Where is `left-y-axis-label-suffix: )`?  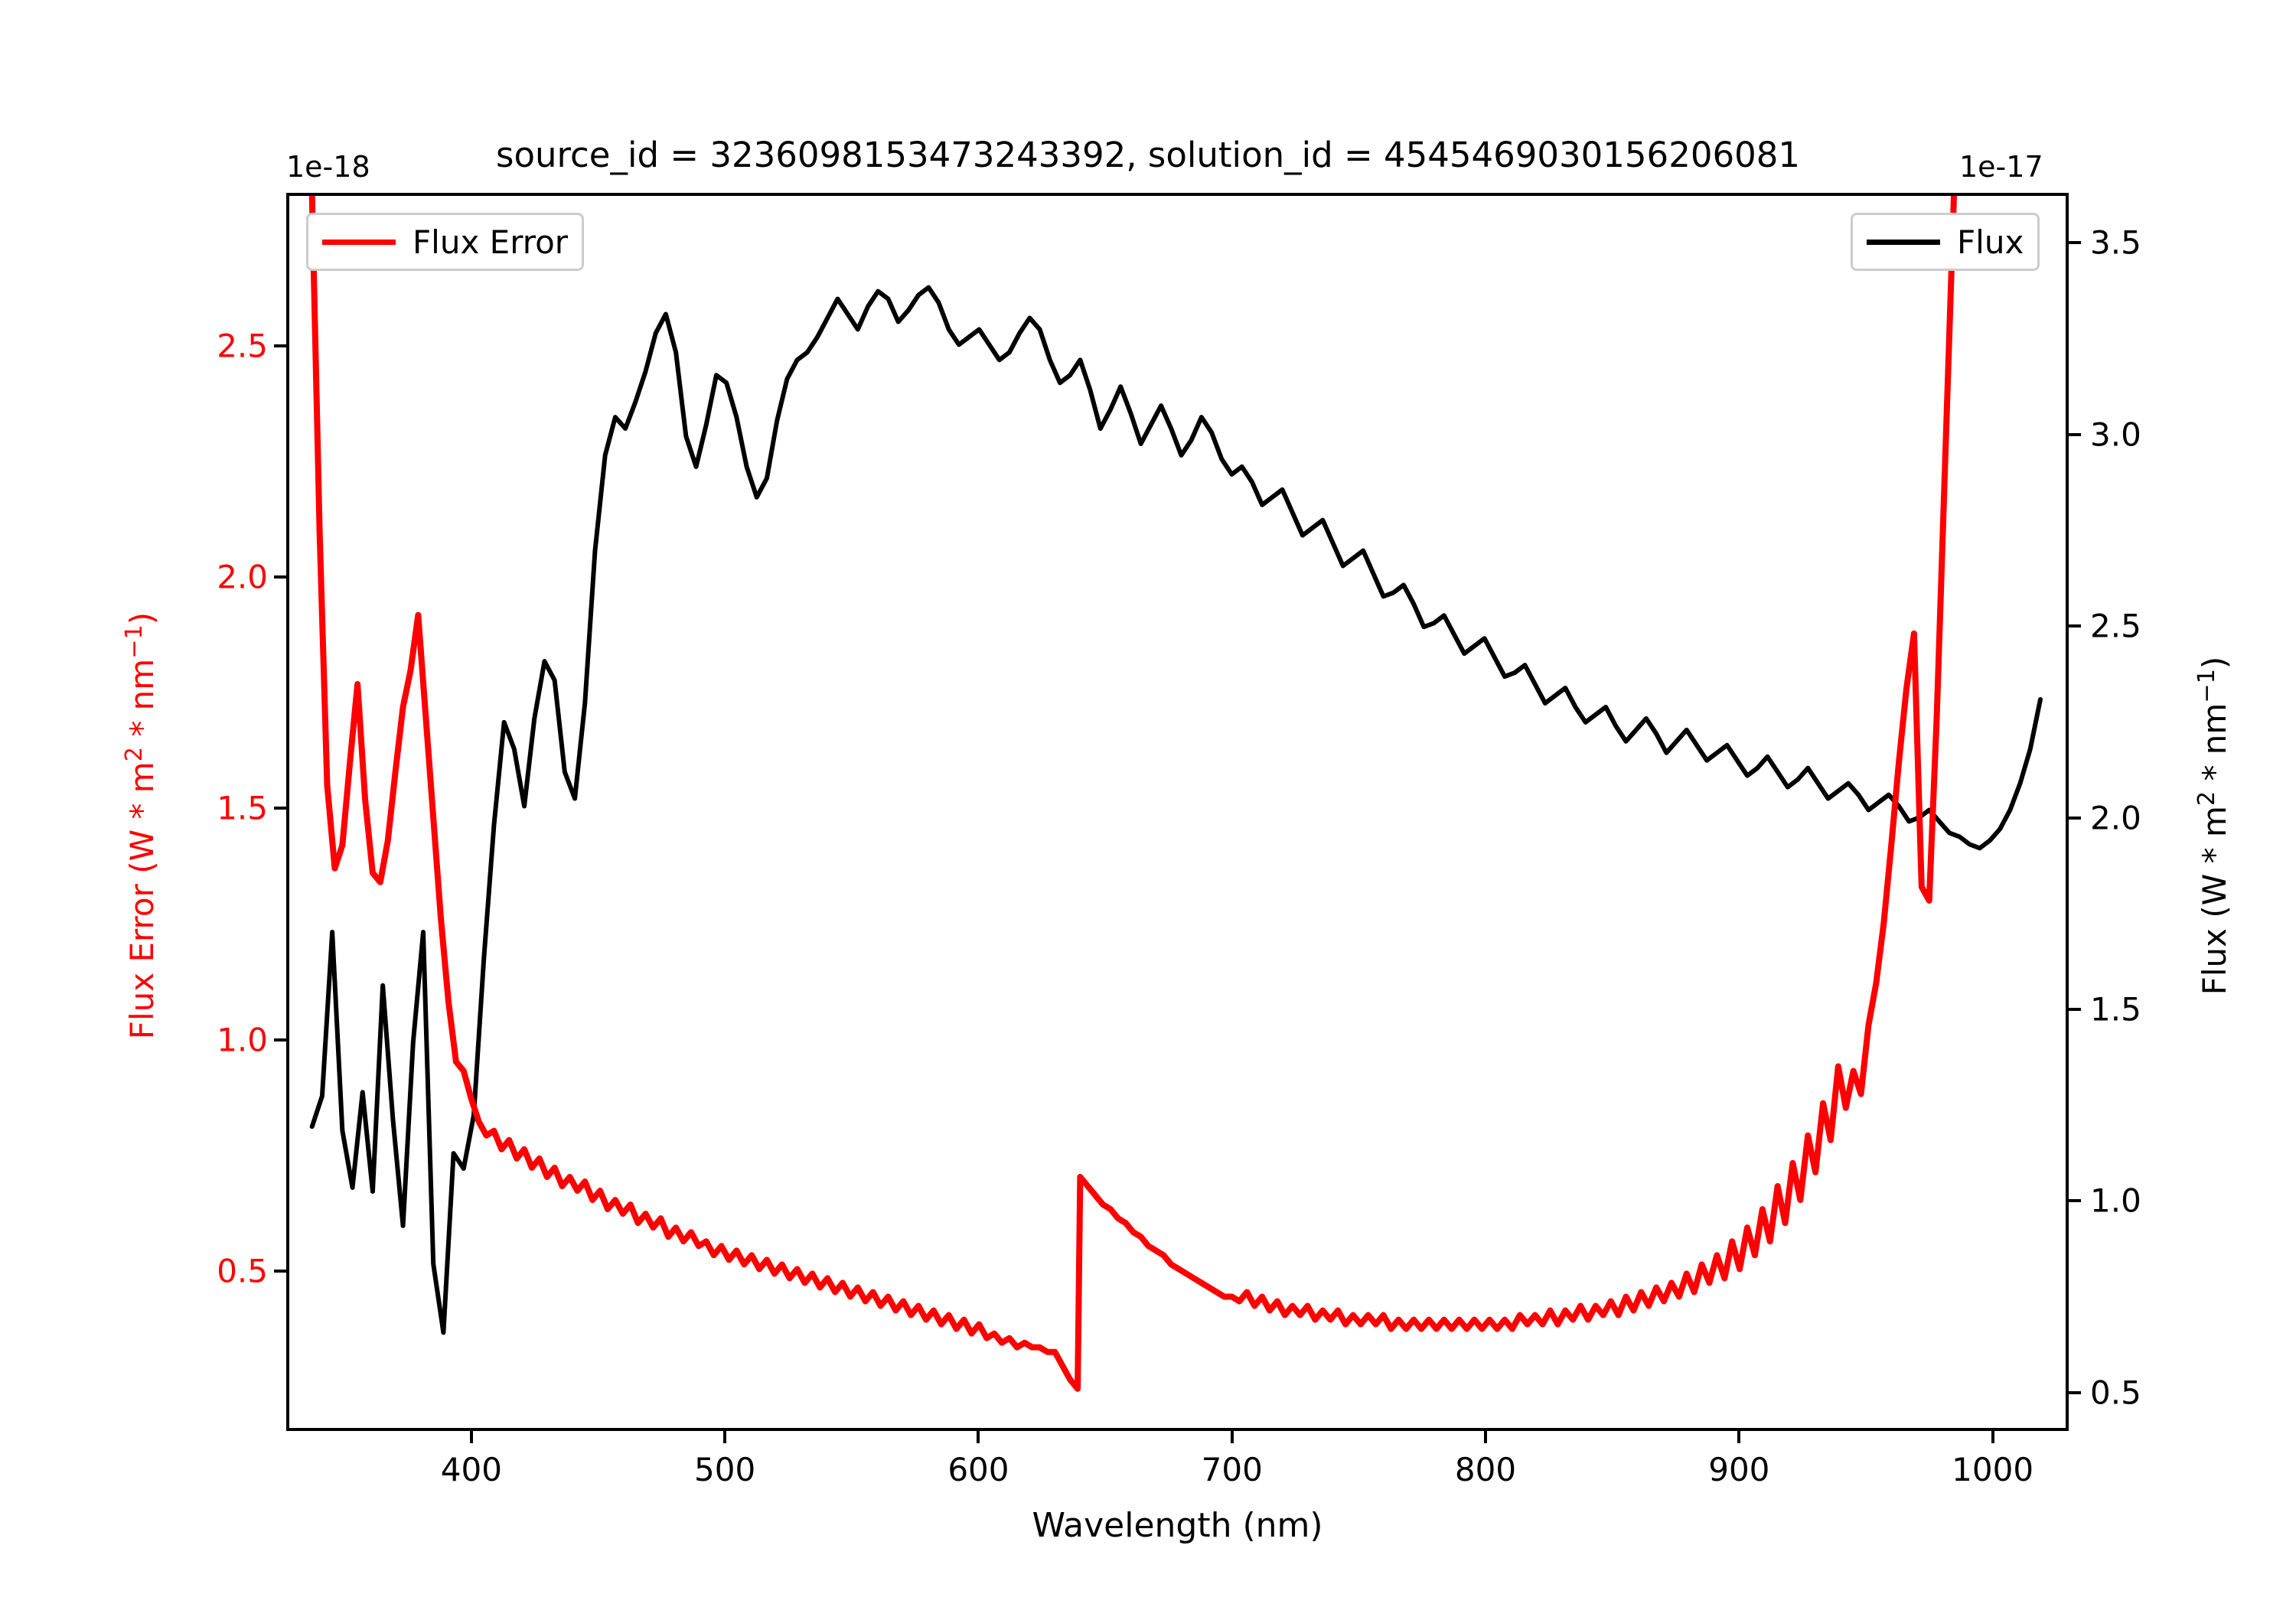 left-y-axis-label-suffix: ) is located at coordinates (142, 618).